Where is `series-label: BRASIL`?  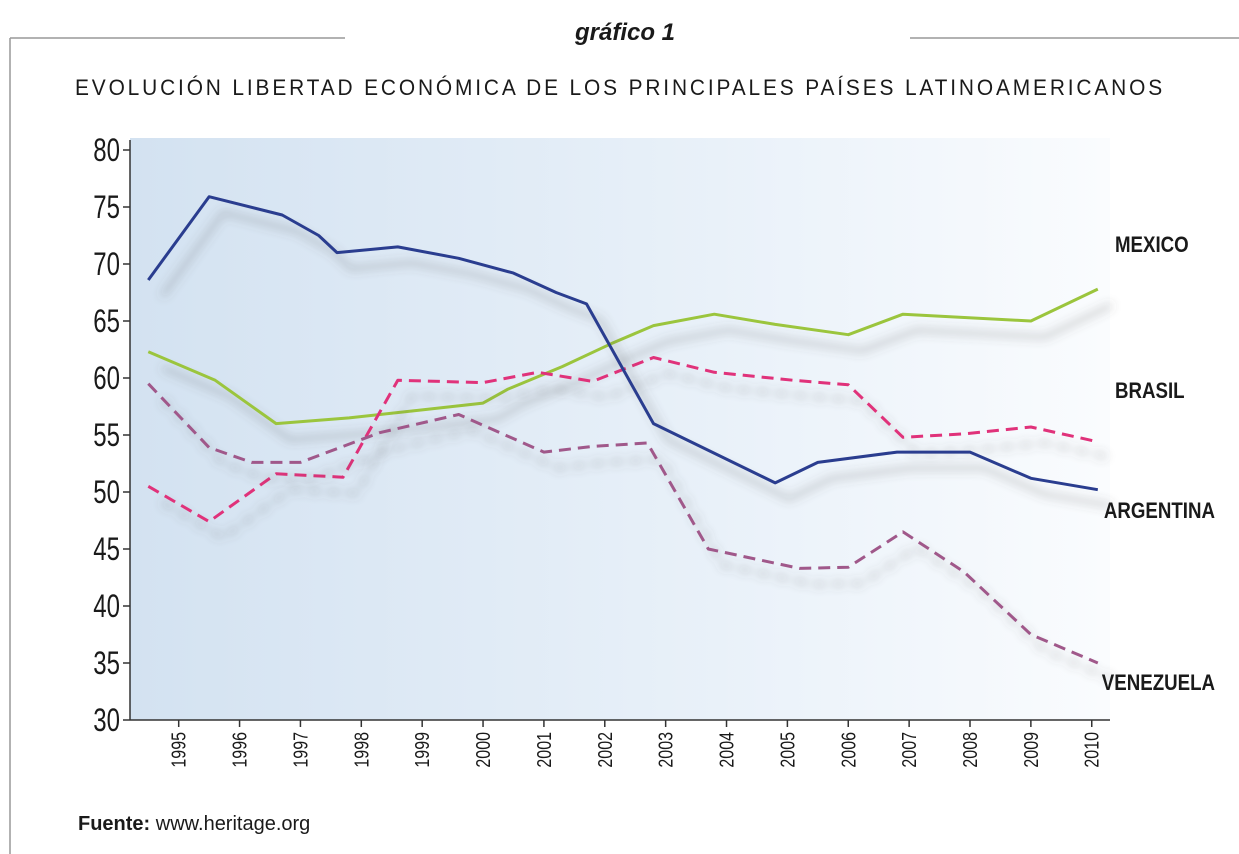 series-label: BRASIL is located at coordinates (1150, 392).